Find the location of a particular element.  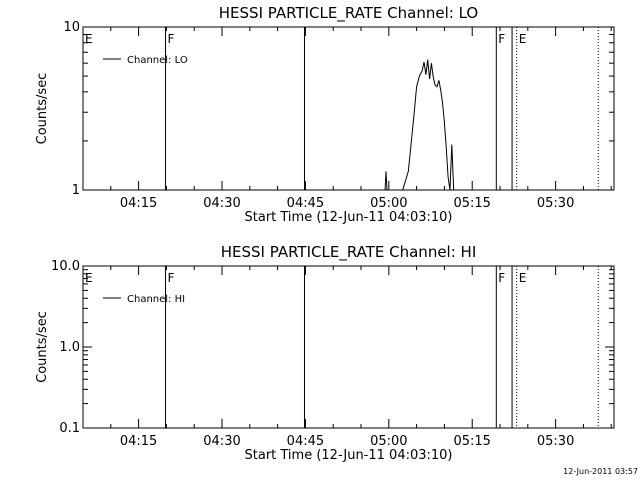

chart-title: HESSI PARTICLE_RATE Channel: LO is located at coordinates (348, 13).